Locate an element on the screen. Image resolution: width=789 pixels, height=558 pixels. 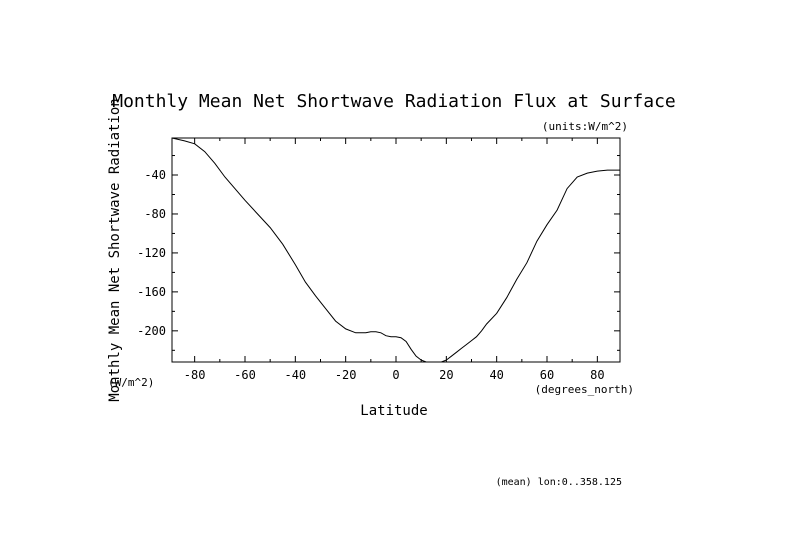
y-tick-label: -120 is located at coordinates (151, 253).